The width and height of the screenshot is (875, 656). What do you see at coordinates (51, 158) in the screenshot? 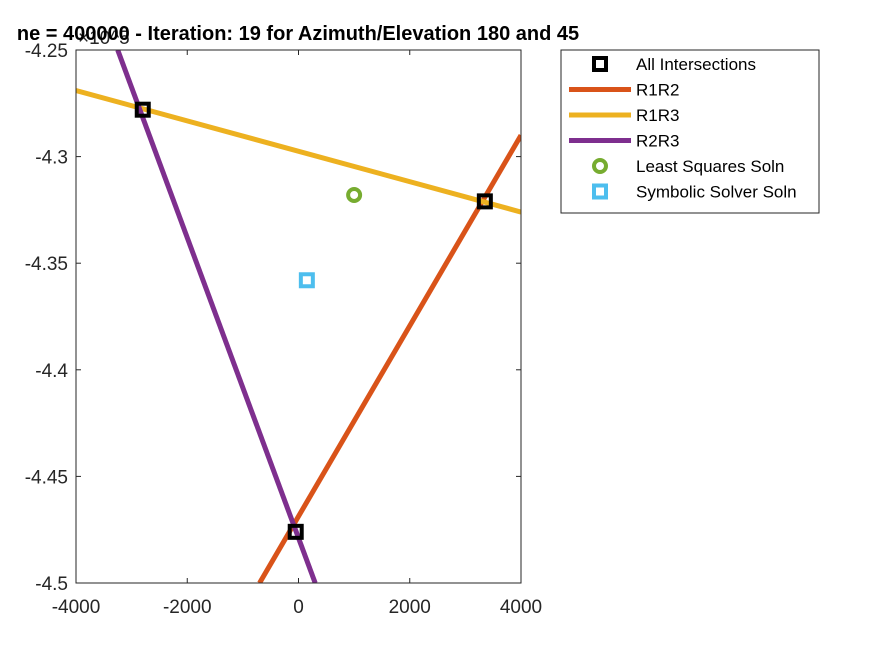
I see `y-tick-label: -4.3` at bounding box center [51, 158].